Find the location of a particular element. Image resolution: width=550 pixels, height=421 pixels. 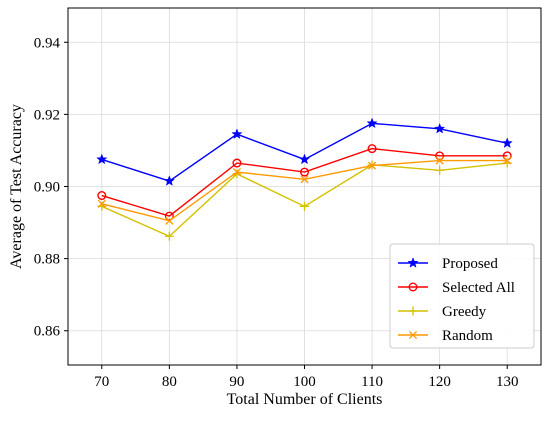

legend-marker-proposed is located at coordinates (413, 262).